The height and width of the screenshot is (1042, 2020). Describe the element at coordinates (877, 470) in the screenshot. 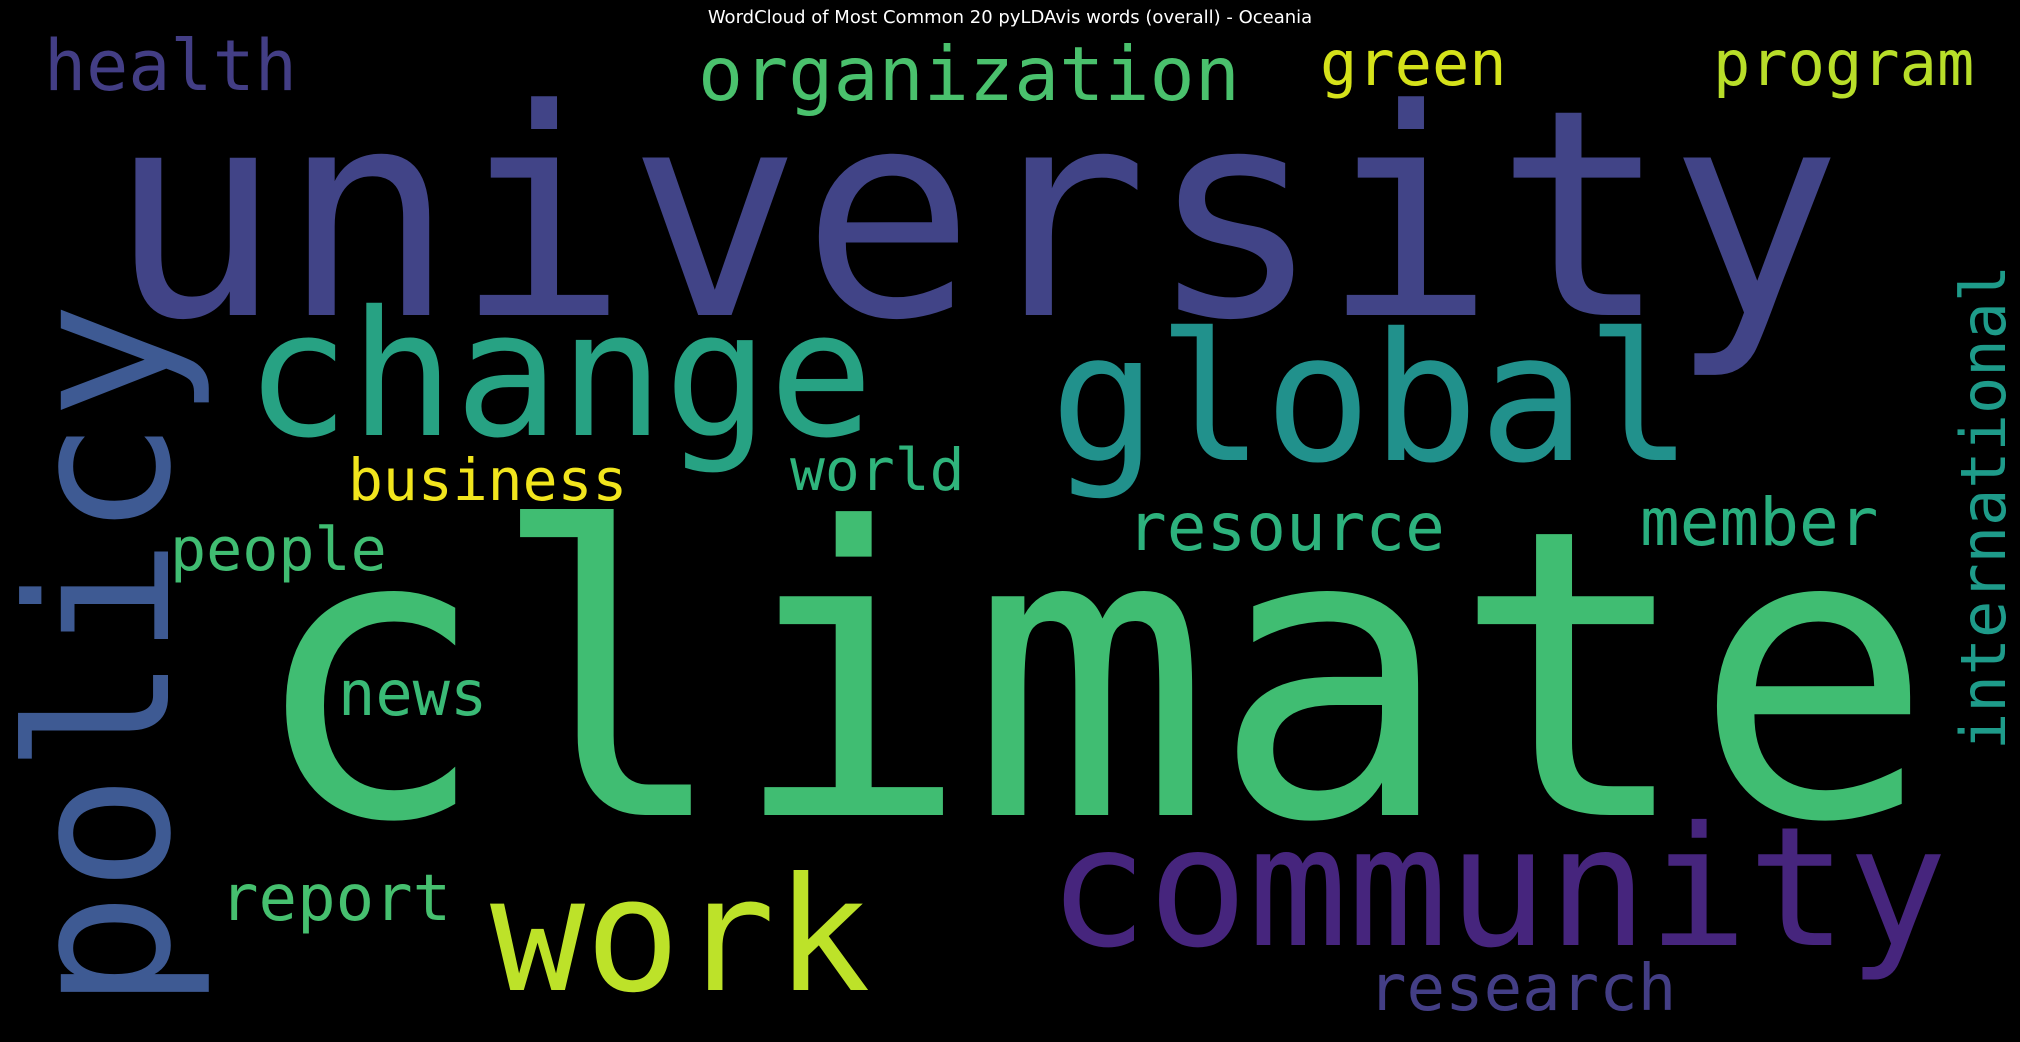

I see `word-world: world` at that location.